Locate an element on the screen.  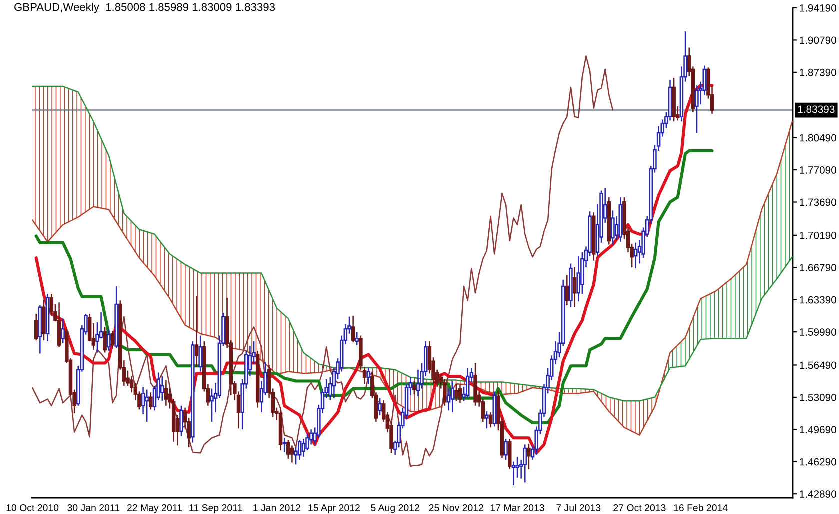
y-tick-label: 1.80490 is located at coordinates (818, 138).